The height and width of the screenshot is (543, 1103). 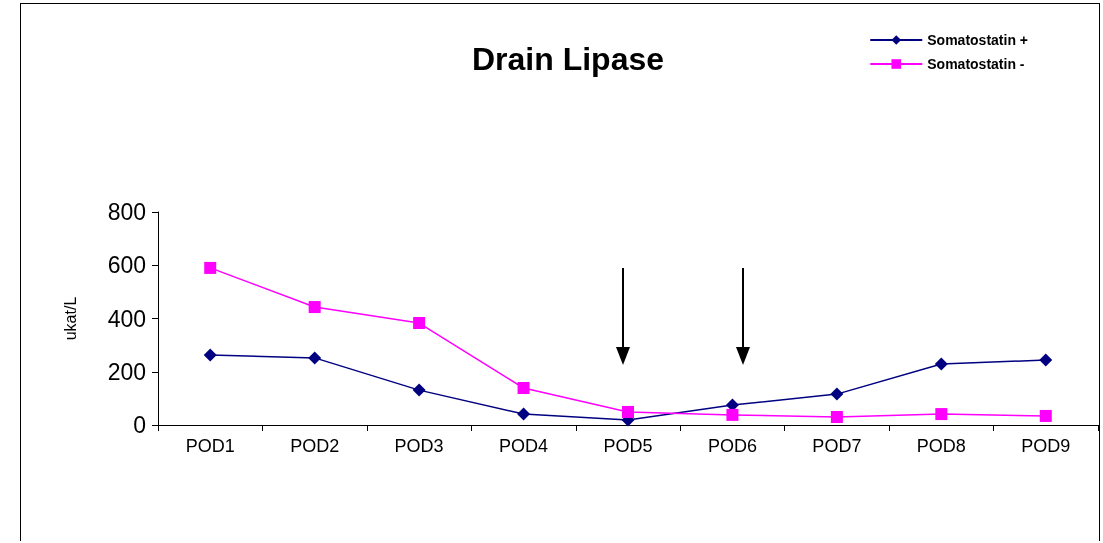 What do you see at coordinates (315, 446) in the screenshot?
I see `x-tick-label: POD2` at bounding box center [315, 446].